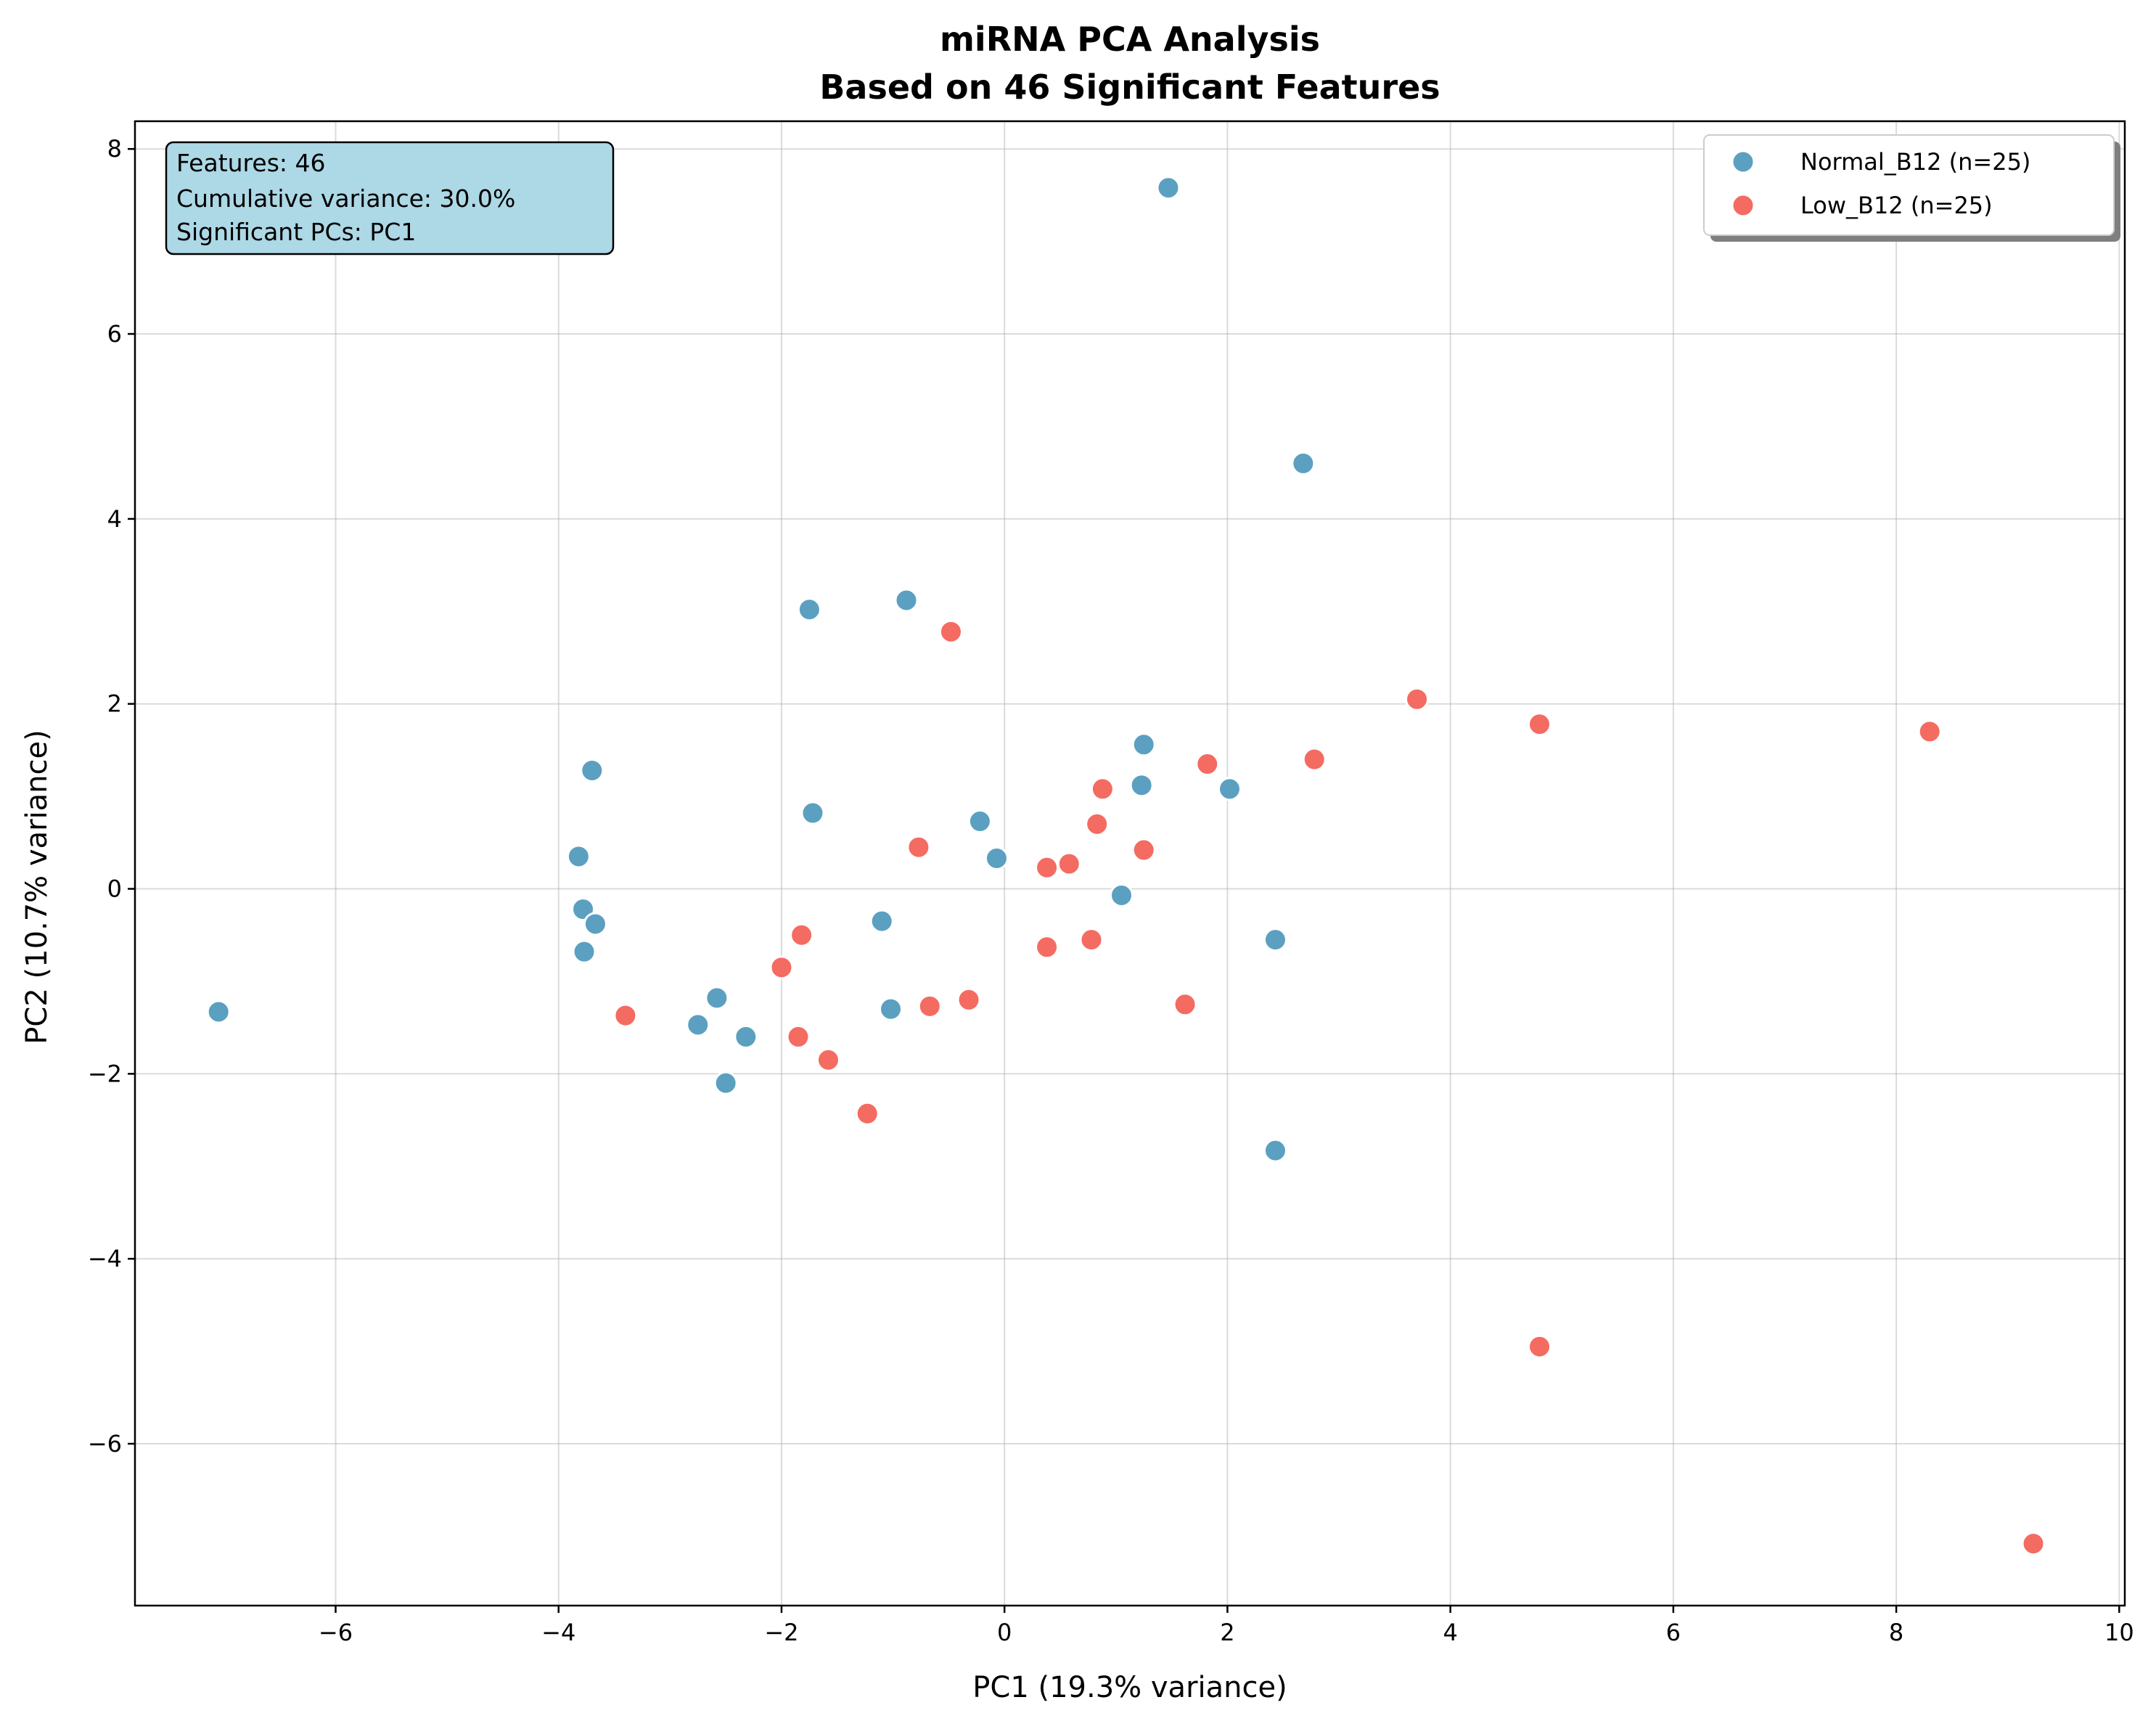  Describe the element at coordinates (1909, 185) in the screenshot. I see `legend-box` at that location.